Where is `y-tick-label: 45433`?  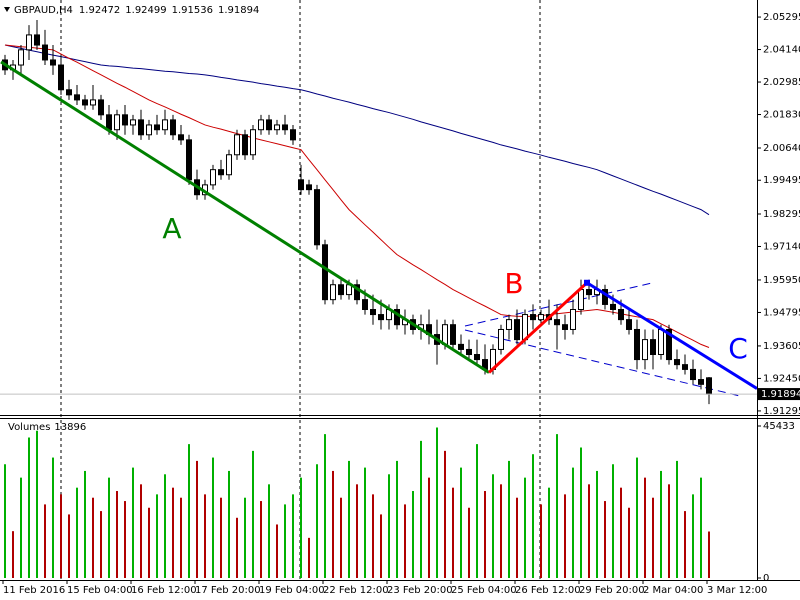 y-tick-label: 45433 is located at coordinates (779, 426).